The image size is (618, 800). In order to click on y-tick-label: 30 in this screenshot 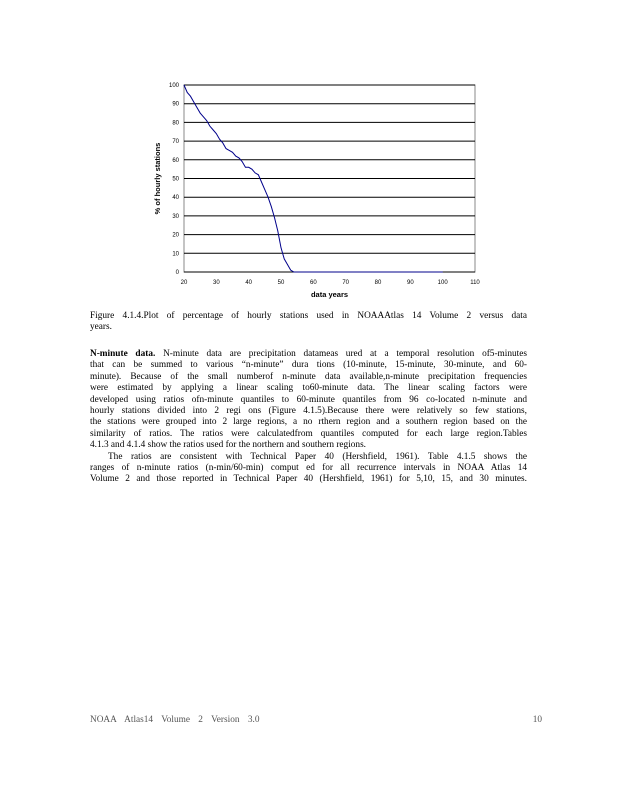, I will do `click(175, 217)`.